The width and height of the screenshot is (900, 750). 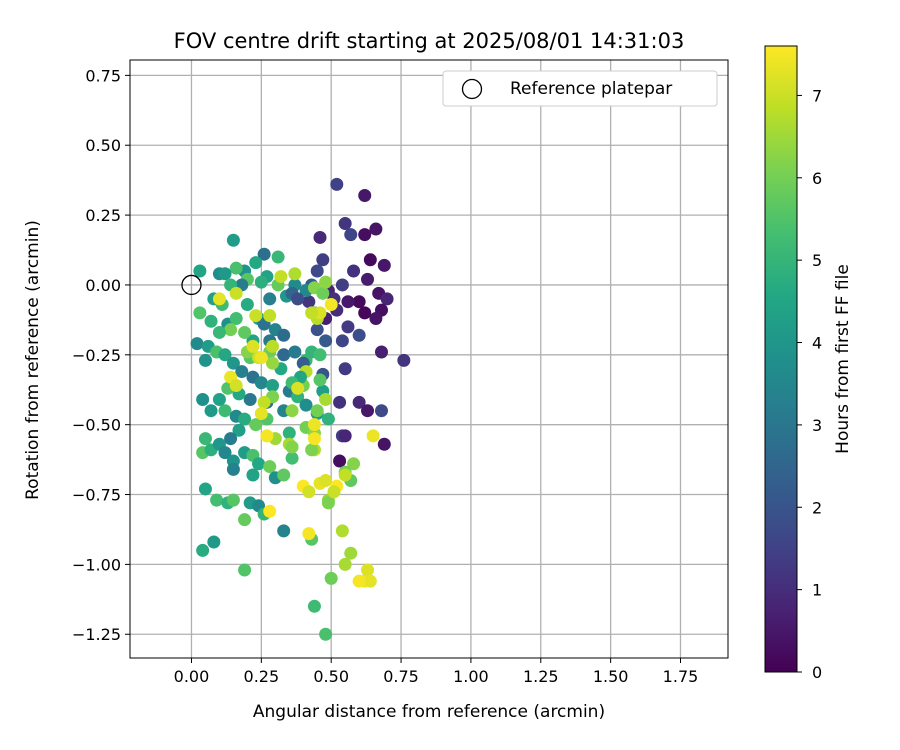 I want to click on reference-platepar-marker, so click(x=191, y=285).